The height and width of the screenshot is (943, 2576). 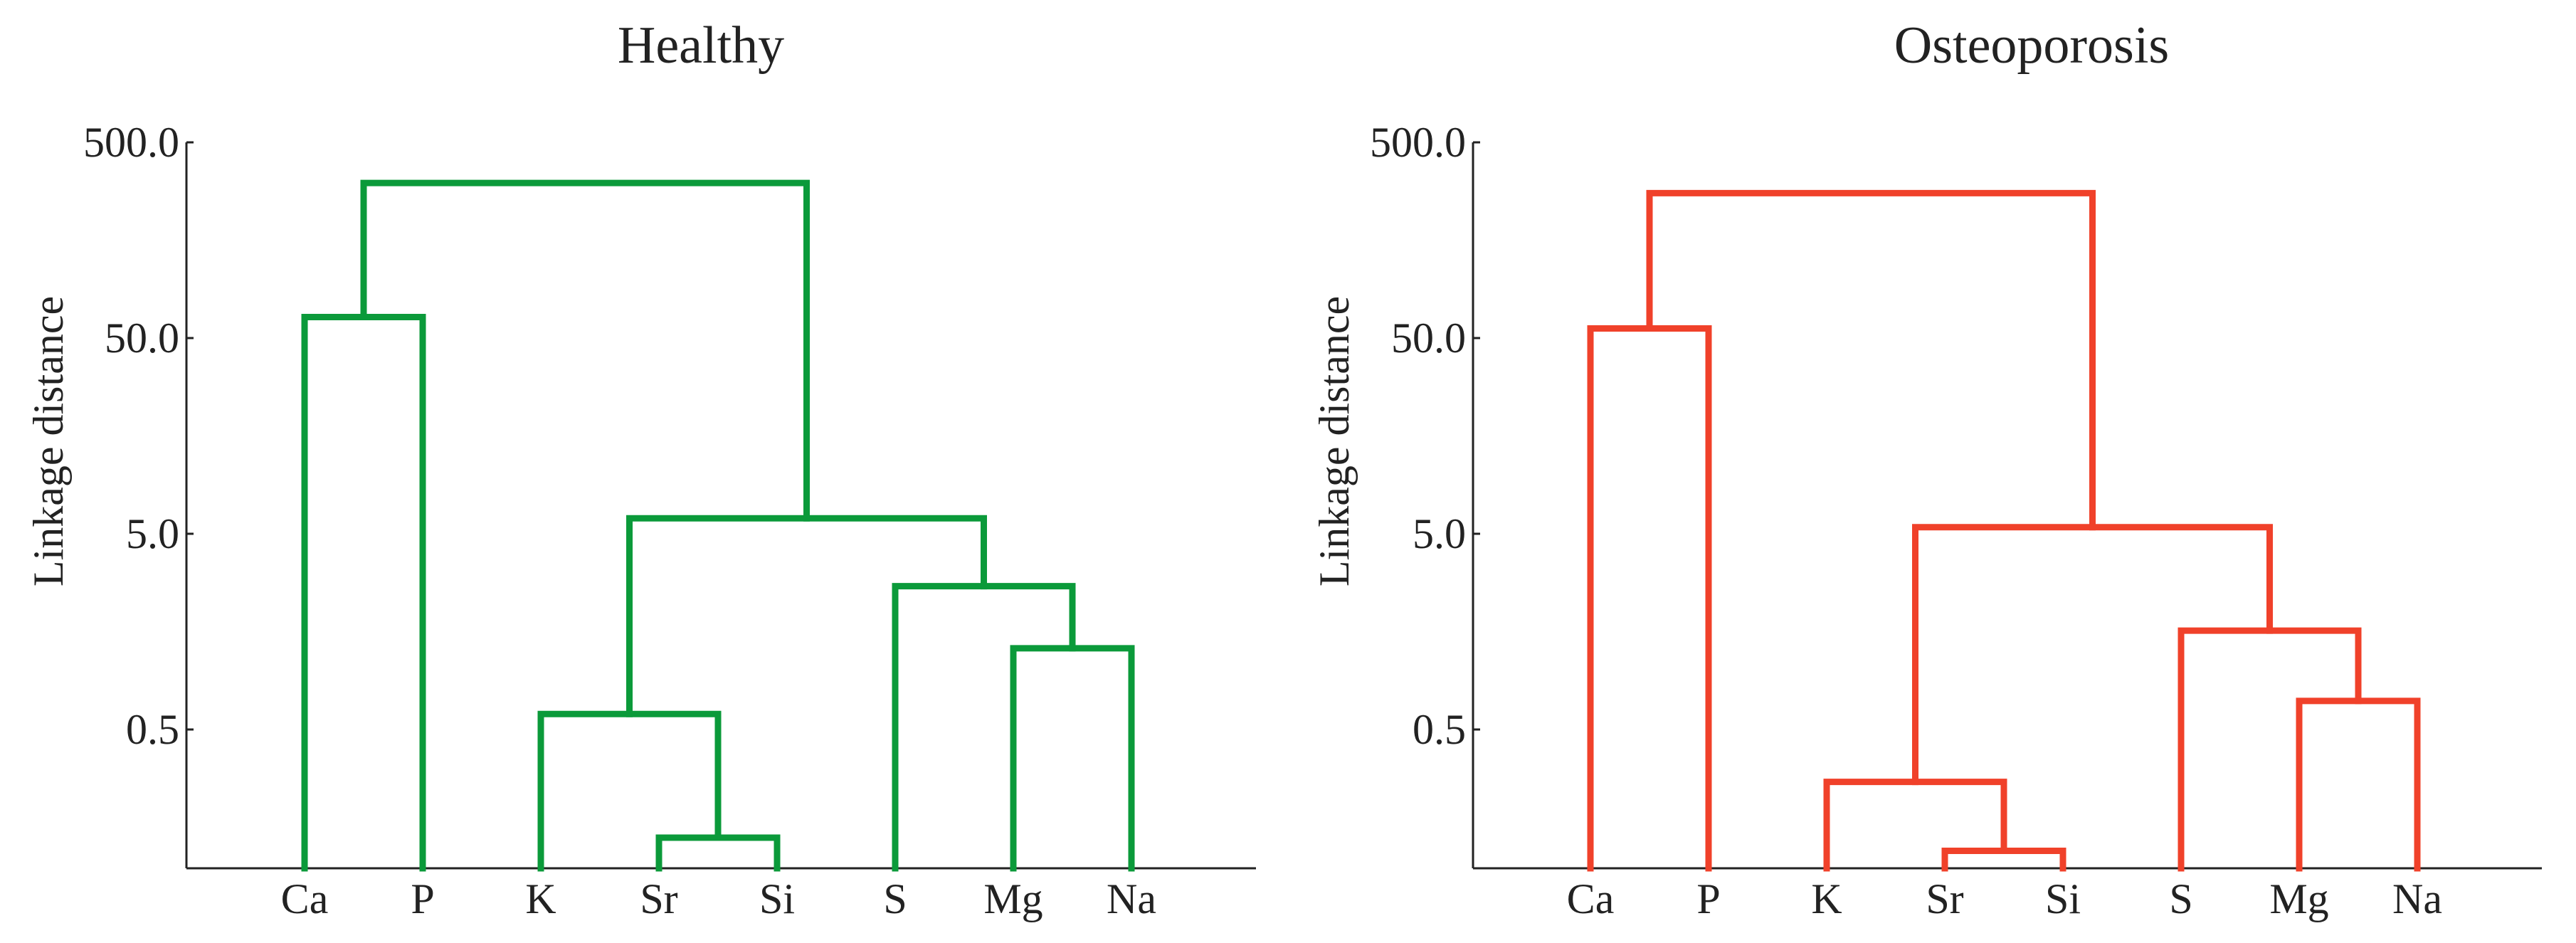 What do you see at coordinates (718, 853) in the screenshot?
I see `dendrogram-link-sr-si` at bounding box center [718, 853].